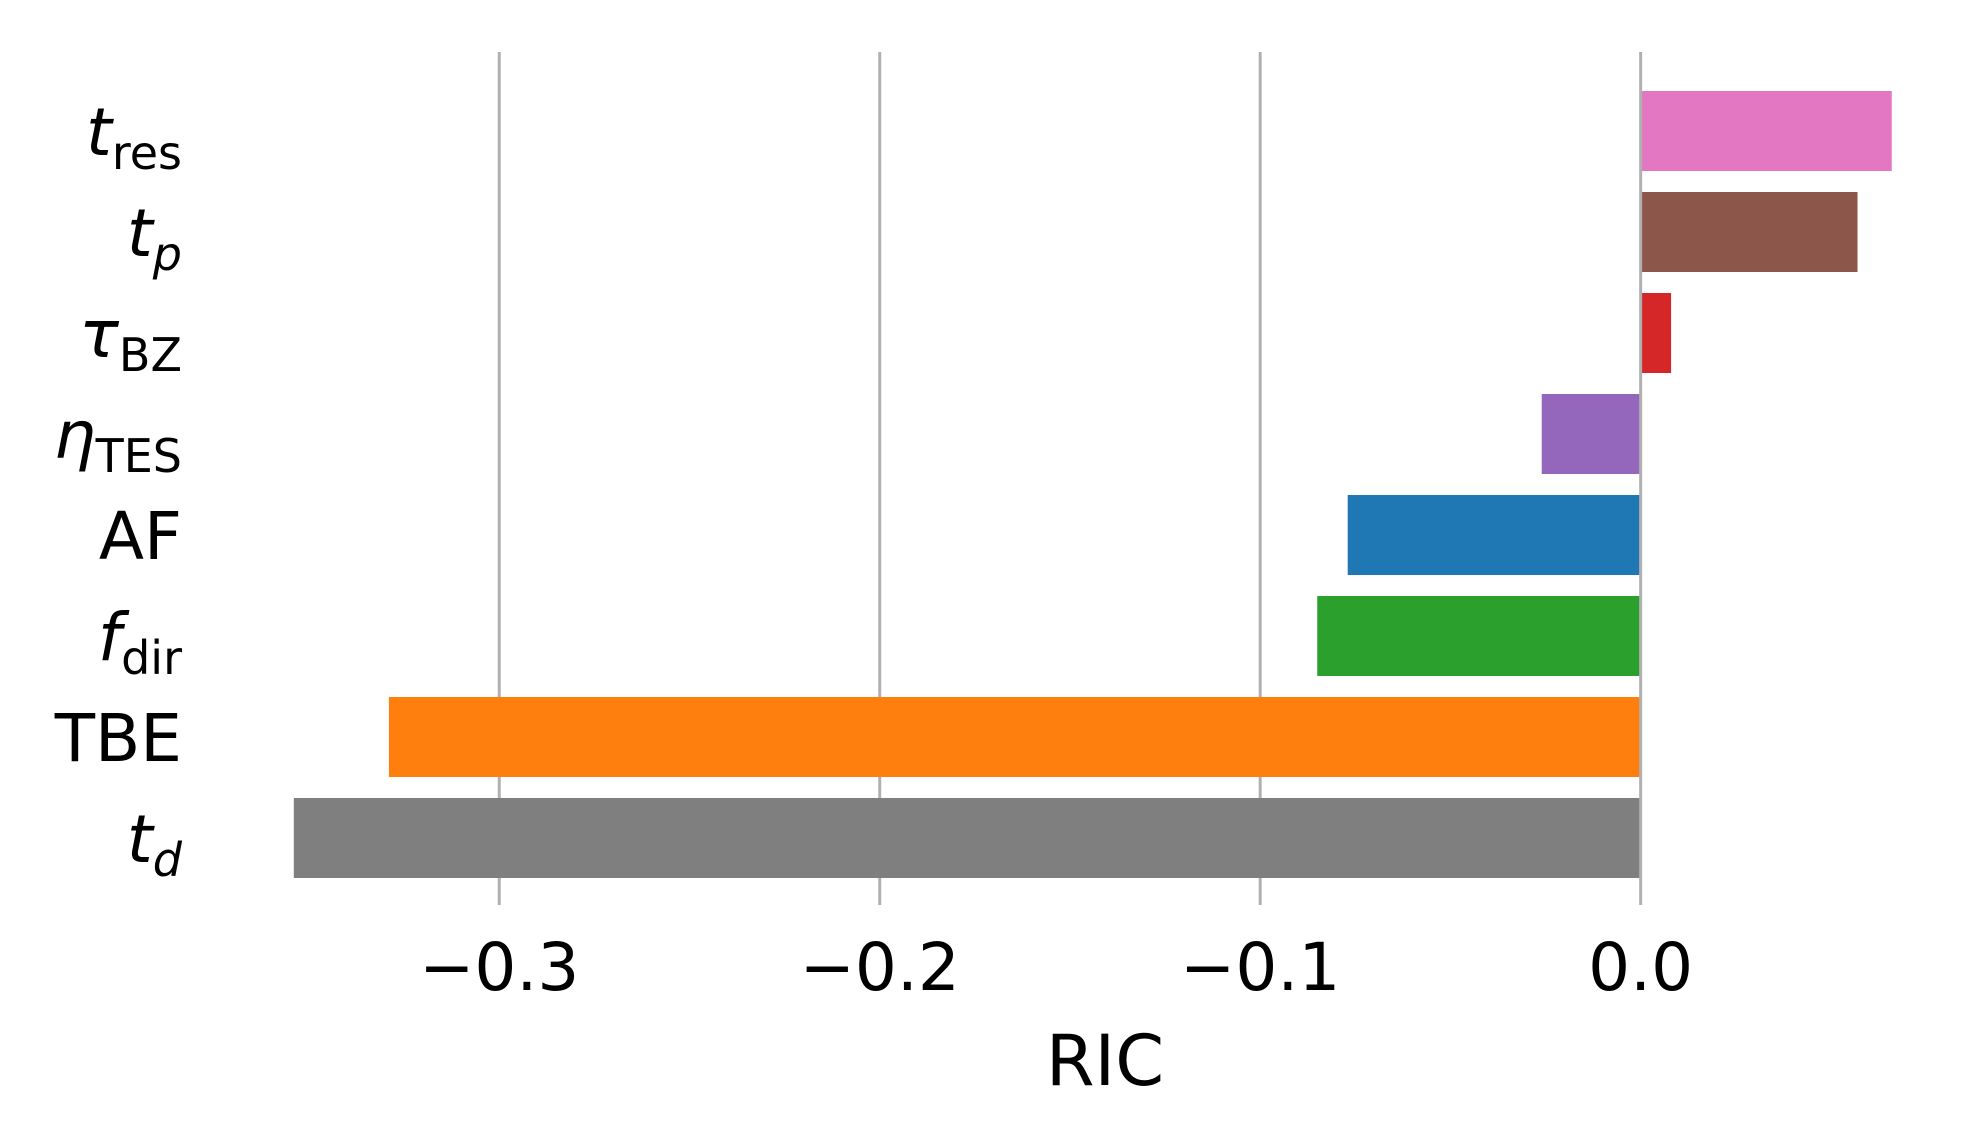  Describe the element at coordinates (967, 838) in the screenshot. I see `bar-t-d` at that location.